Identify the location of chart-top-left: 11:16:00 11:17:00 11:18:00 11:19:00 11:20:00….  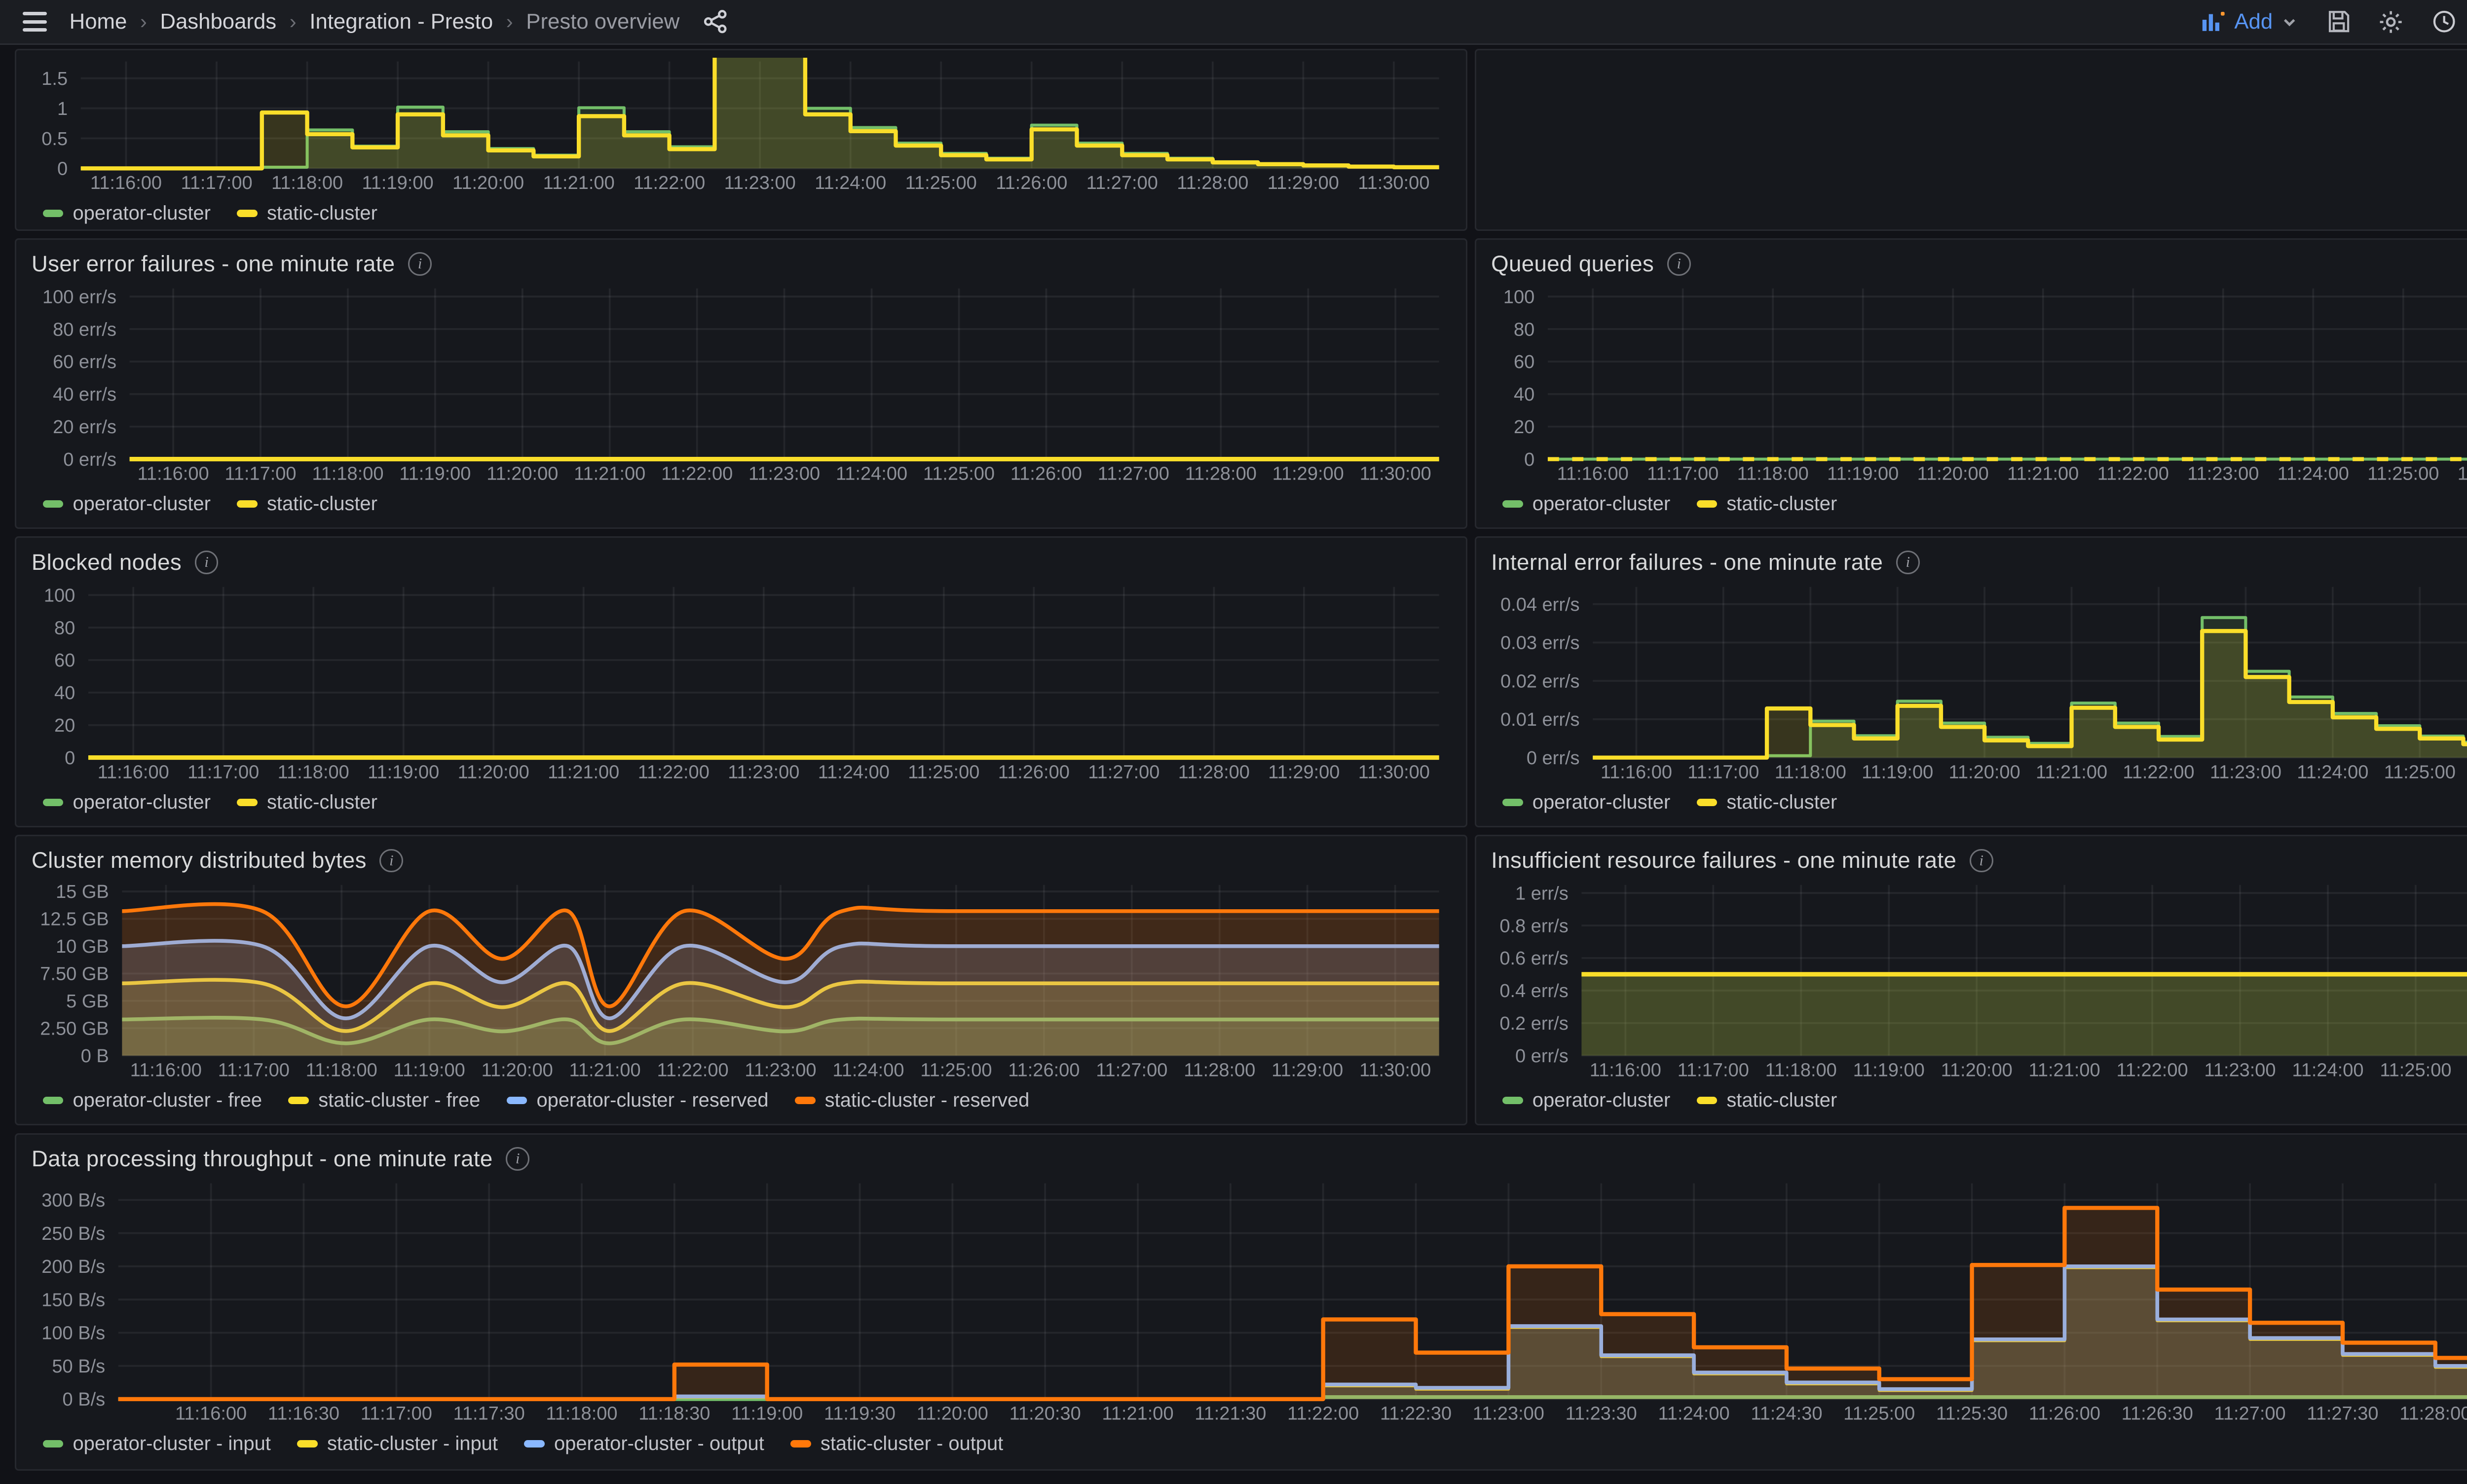
(741, 127).